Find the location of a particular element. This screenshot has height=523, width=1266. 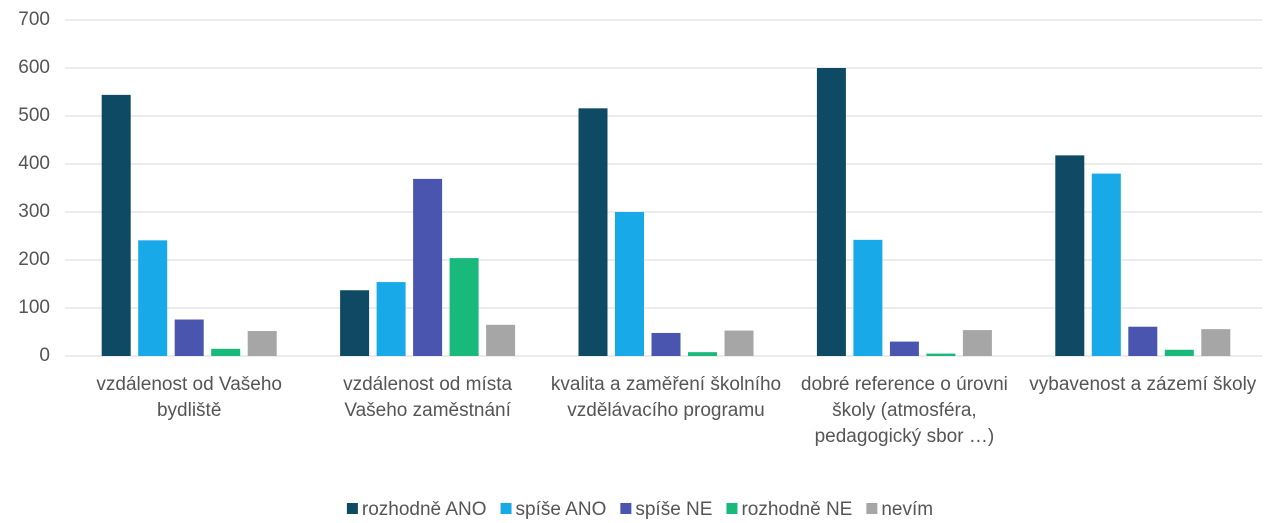

x-tick-label: vzdálenost od Vašeho bydliště is located at coordinates (189, 397).